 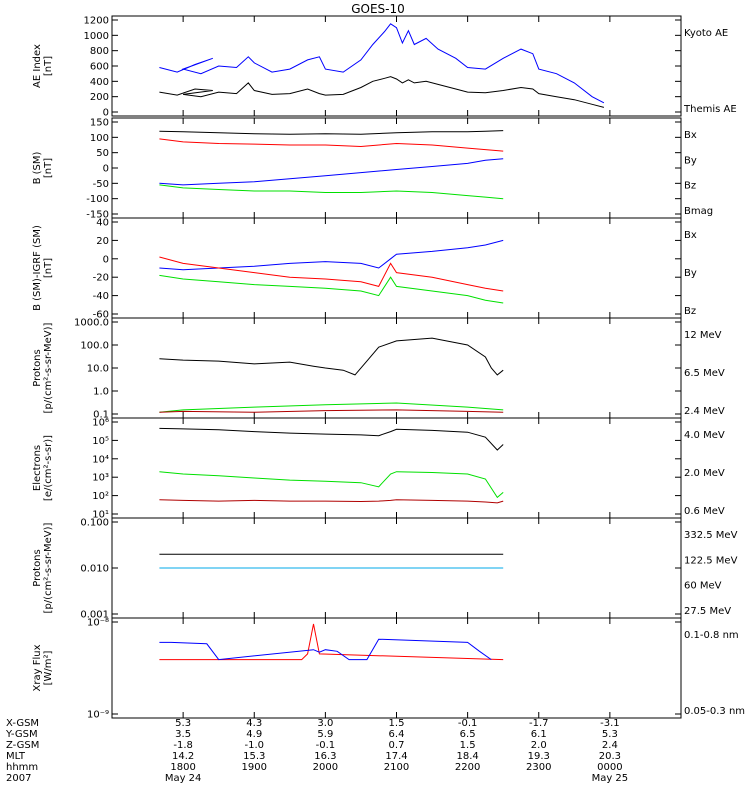 I want to click on y-tick-label: 10¹, so click(x=100, y=515).